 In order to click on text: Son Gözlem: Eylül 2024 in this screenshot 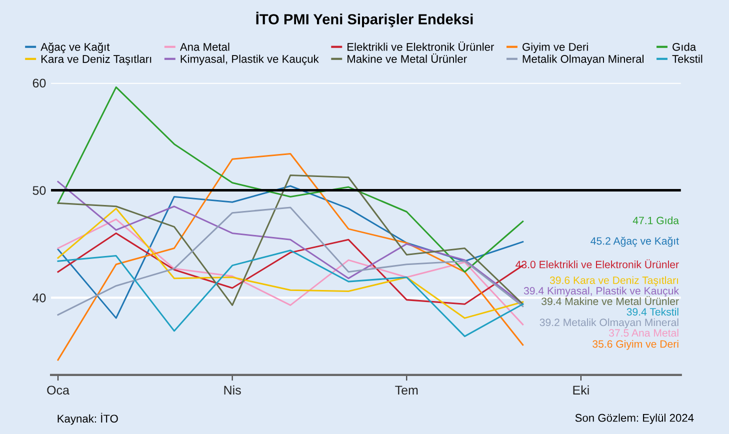, I will do `click(634, 419)`.